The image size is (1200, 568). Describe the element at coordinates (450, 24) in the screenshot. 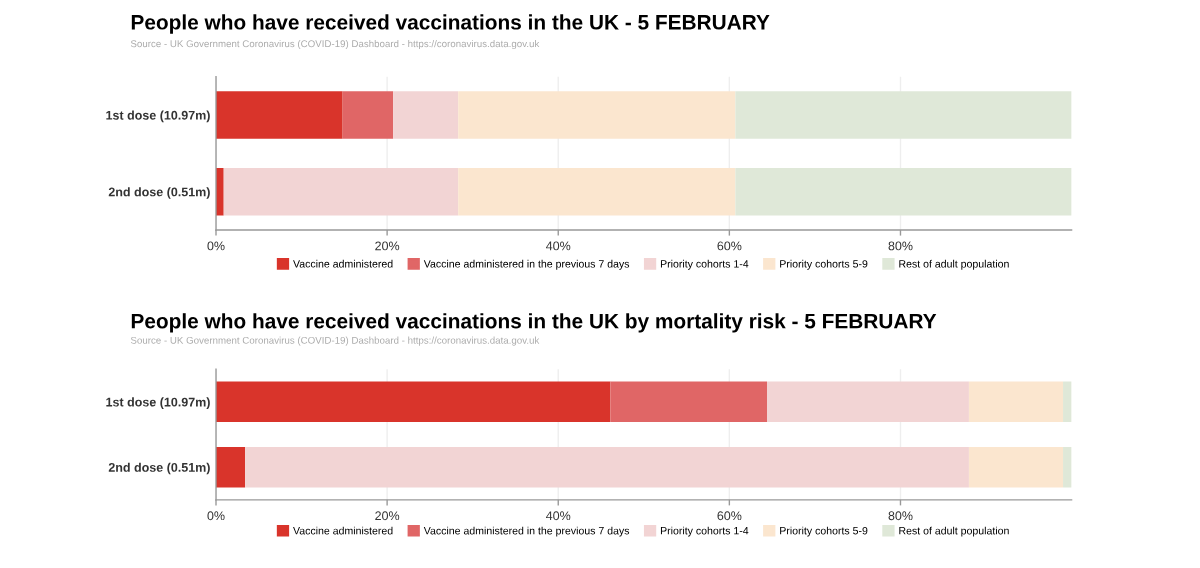

I see `chart-title: People who have received vaccinations in the UK - 5 FEBRUARY` at that location.